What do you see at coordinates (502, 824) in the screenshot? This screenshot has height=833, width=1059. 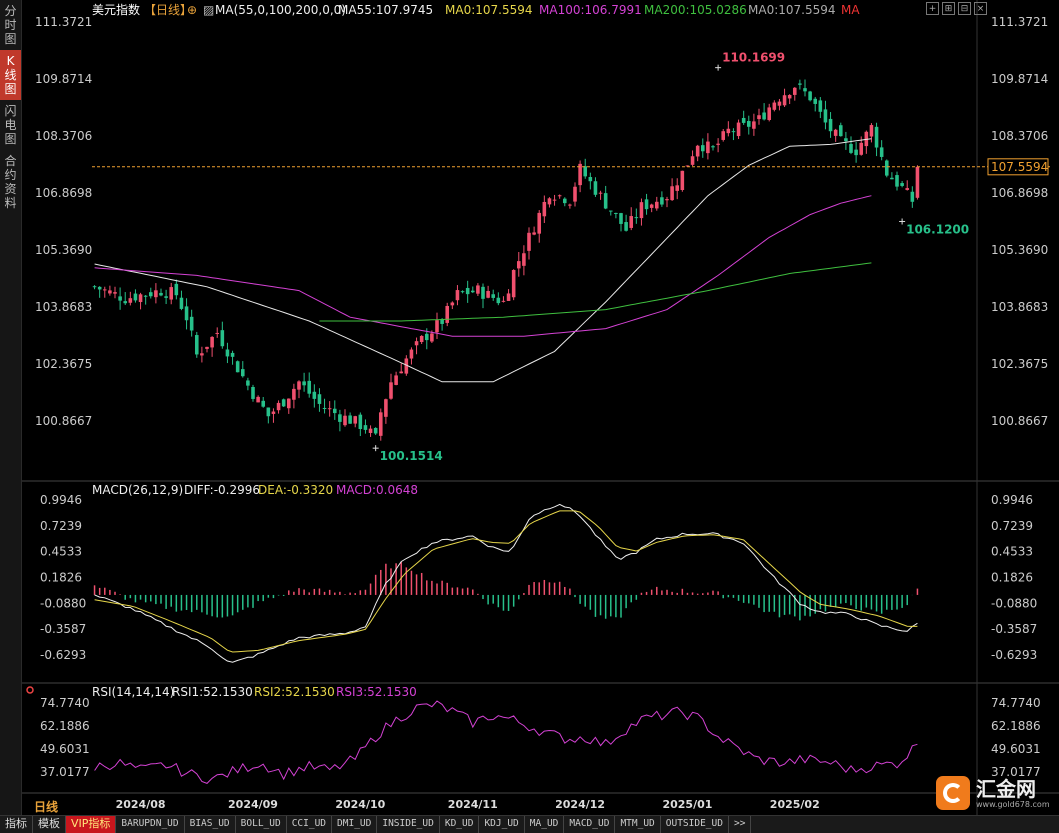 I see `bottom-tab-10: KDJ_UD` at bounding box center [502, 824].